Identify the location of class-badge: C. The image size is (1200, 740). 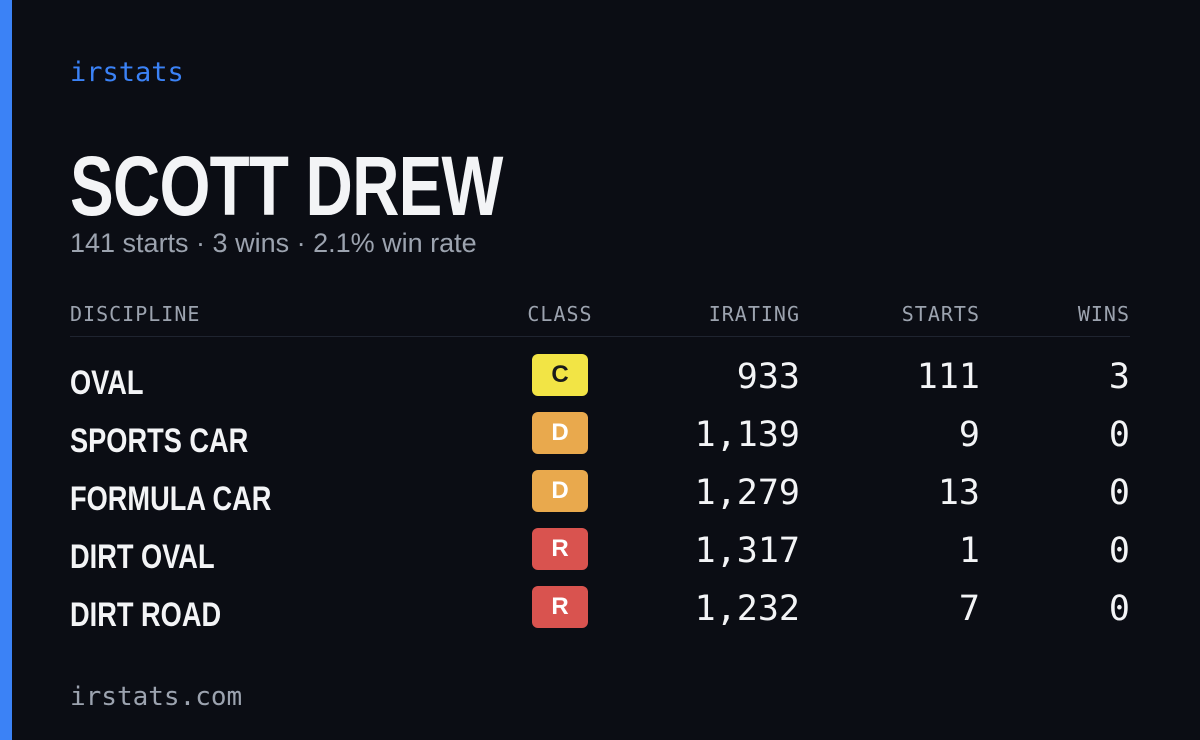
(560, 375).